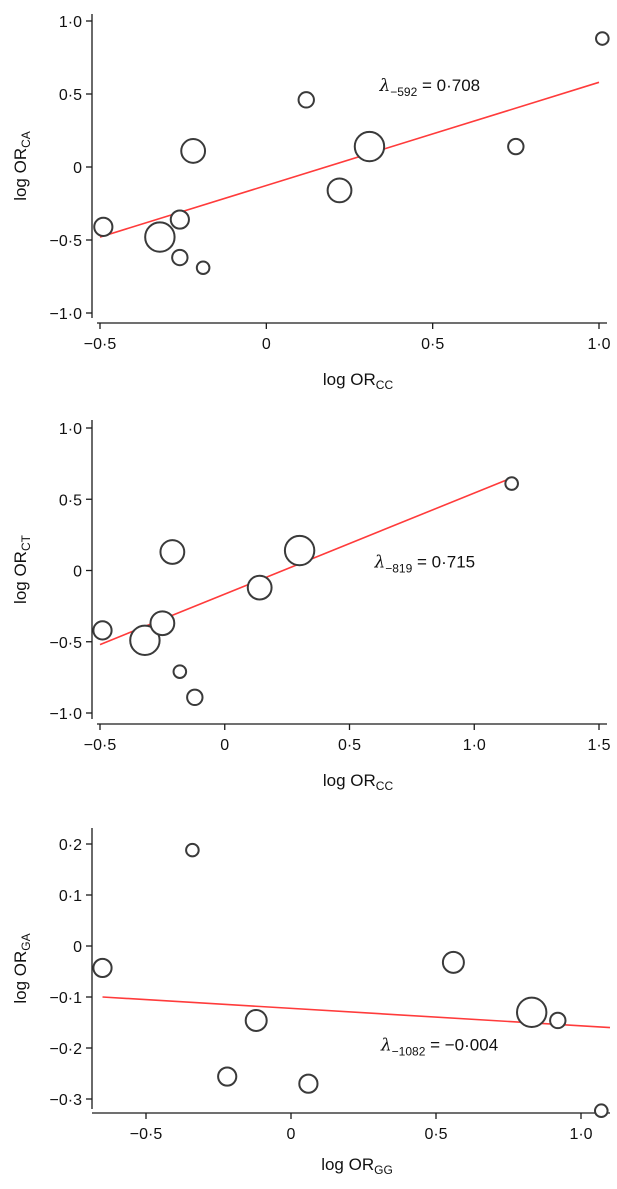 The image size is (617, 1189). Describe the element at coordinates (66, 1100) in the screenshot. I see `y-tick-label: −0·3` at that location.